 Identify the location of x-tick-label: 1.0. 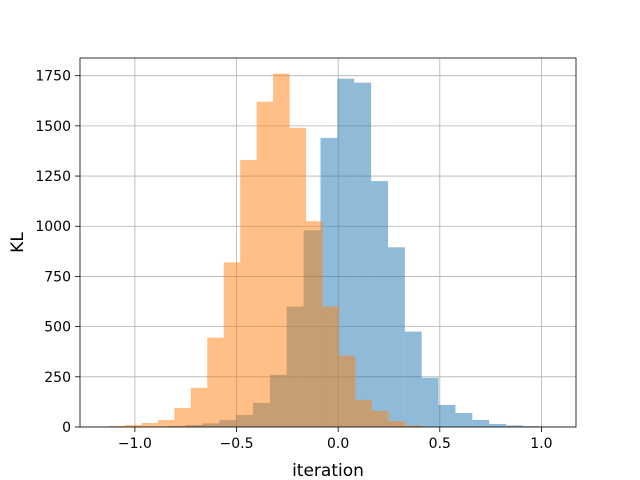
(541, 444).